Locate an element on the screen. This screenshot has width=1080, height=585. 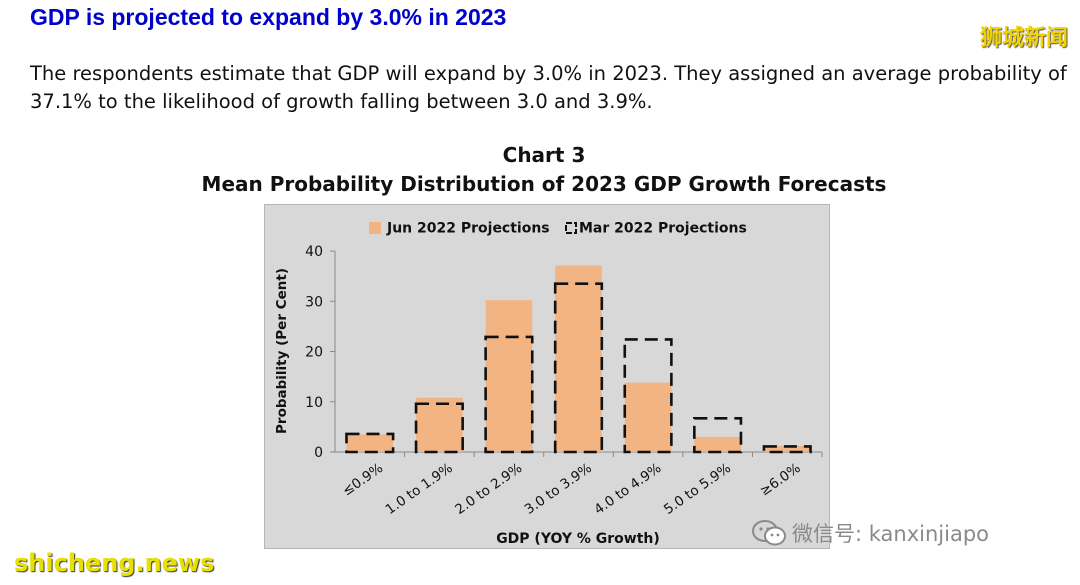
x-tick-label: 2.0 to 2.9% is located at coordinates (488, 489).